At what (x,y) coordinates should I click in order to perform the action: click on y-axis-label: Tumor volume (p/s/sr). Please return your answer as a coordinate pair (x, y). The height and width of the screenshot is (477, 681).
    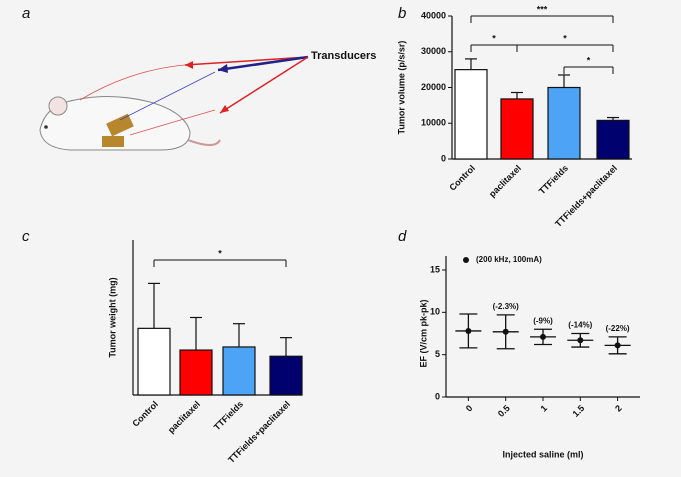
    Looking at the image, I should click on (401, 88).